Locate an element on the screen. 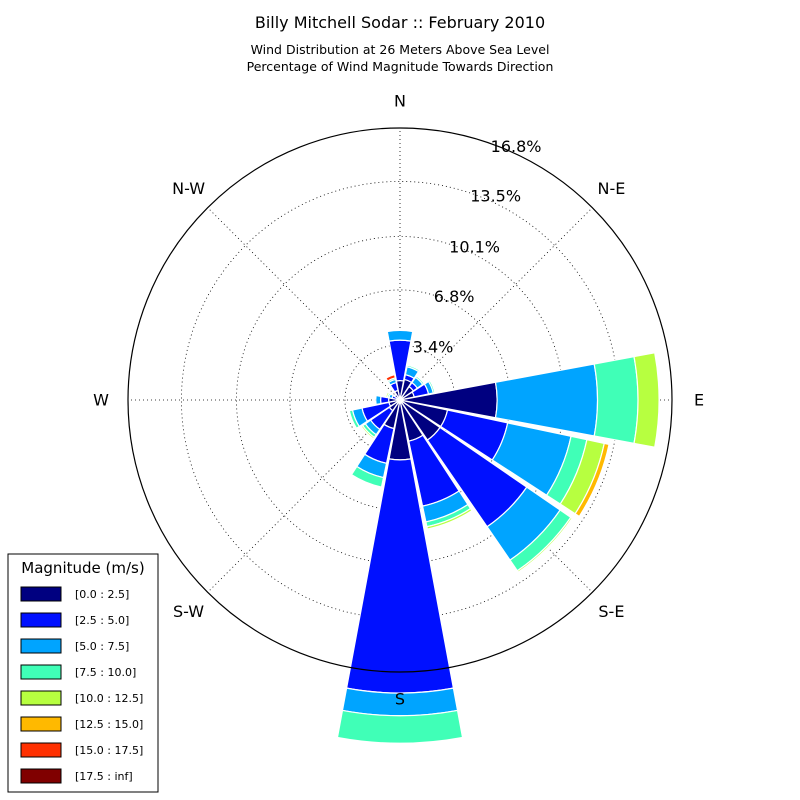  legend-label: [5.0 : 7.5] is located at coordinates (102, 646).